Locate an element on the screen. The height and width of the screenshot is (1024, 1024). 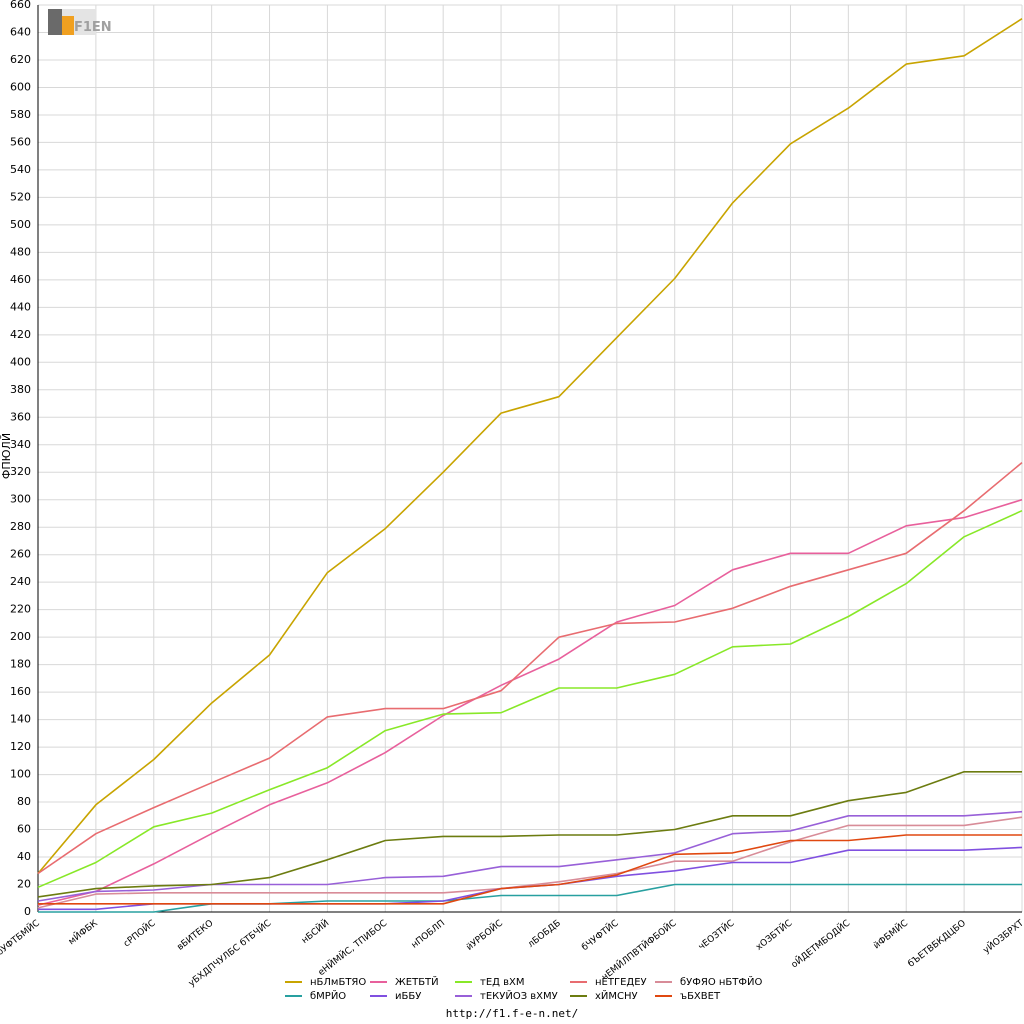
y-tick-label: 540 is located at coordinates (20, 169).